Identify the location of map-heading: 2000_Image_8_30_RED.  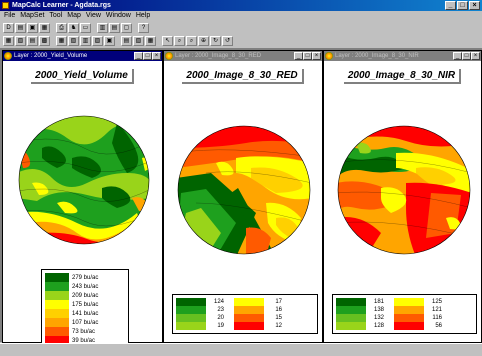
(243, 76).